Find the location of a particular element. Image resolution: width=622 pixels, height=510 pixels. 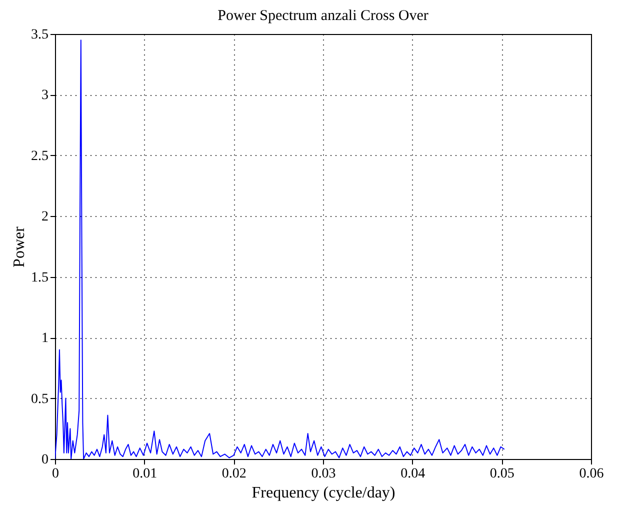

chart-title: Power Spectrum anzali Cross Over is located at coordinates (323, 16).